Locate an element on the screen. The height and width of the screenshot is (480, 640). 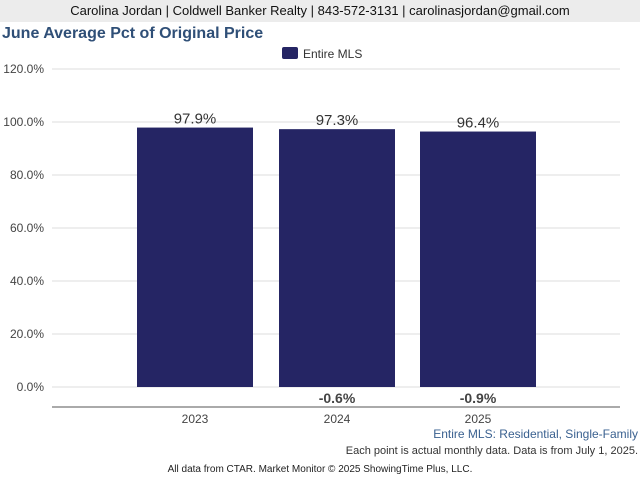
x-tick-label-2024: 2024 is located at coordinates (337, 418).